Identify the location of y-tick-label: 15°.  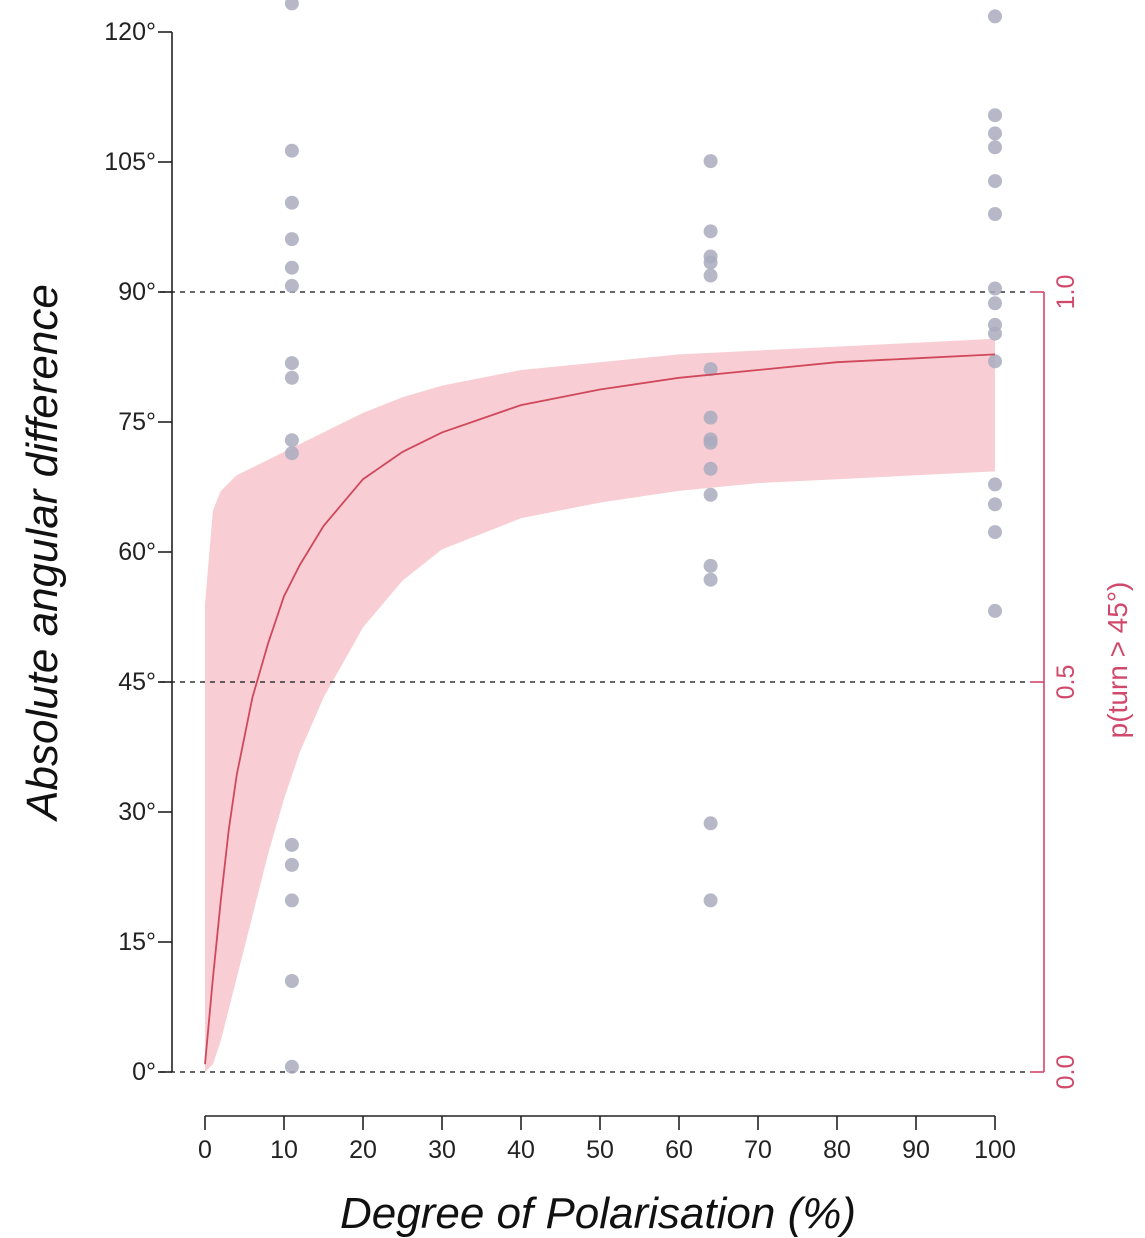
(137, 942).